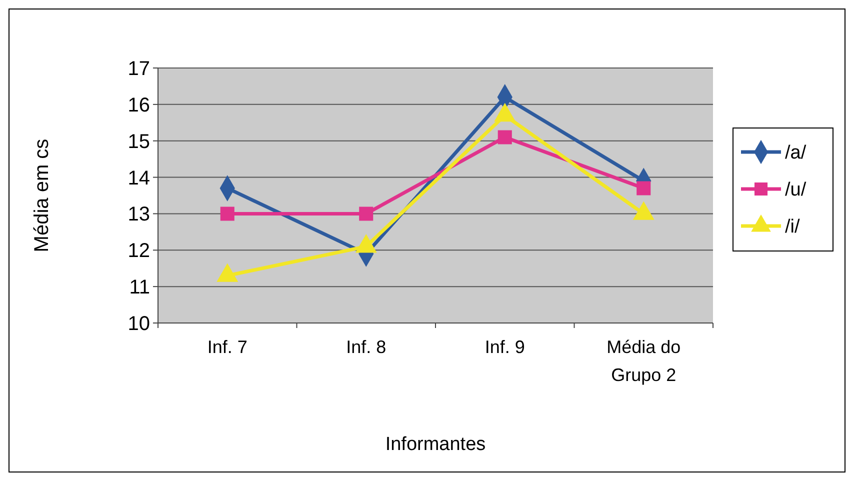 Image resolution: width=854 pixels, height=481 pixels. I want to click on y-tick-label: 13, so click(139, 215).